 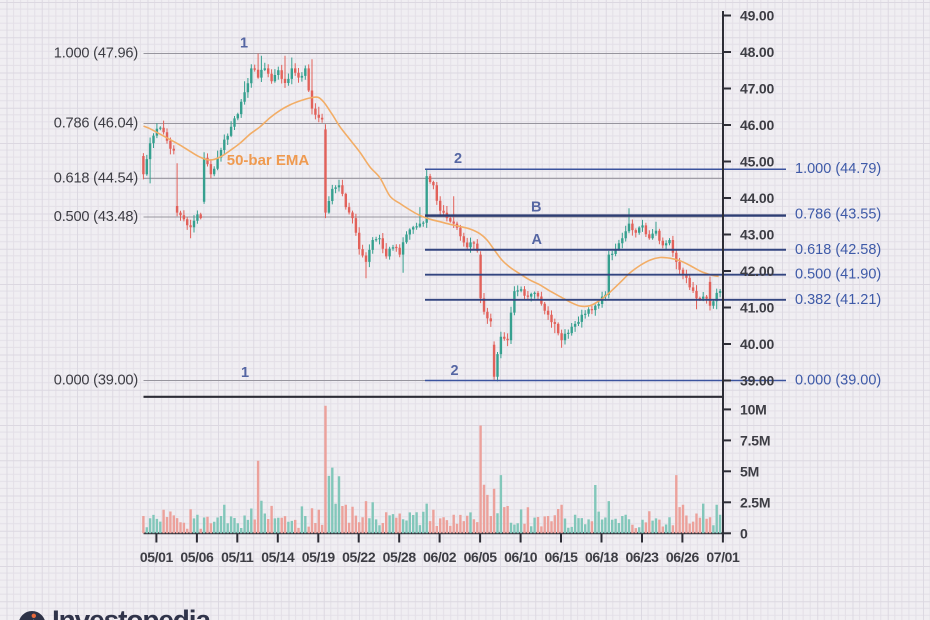 What do you see at coordinates (753, 409) in the screenshot?
I see `svg-text: 10M` at bounding box center [753, 409].